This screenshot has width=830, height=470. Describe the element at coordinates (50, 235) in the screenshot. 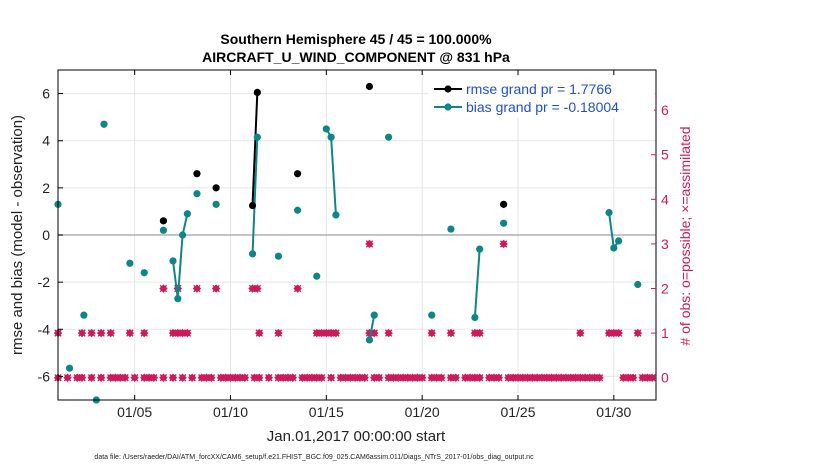

I see `y-axis-ticks: -6 -4 -2 0 2 4 6` at that location.